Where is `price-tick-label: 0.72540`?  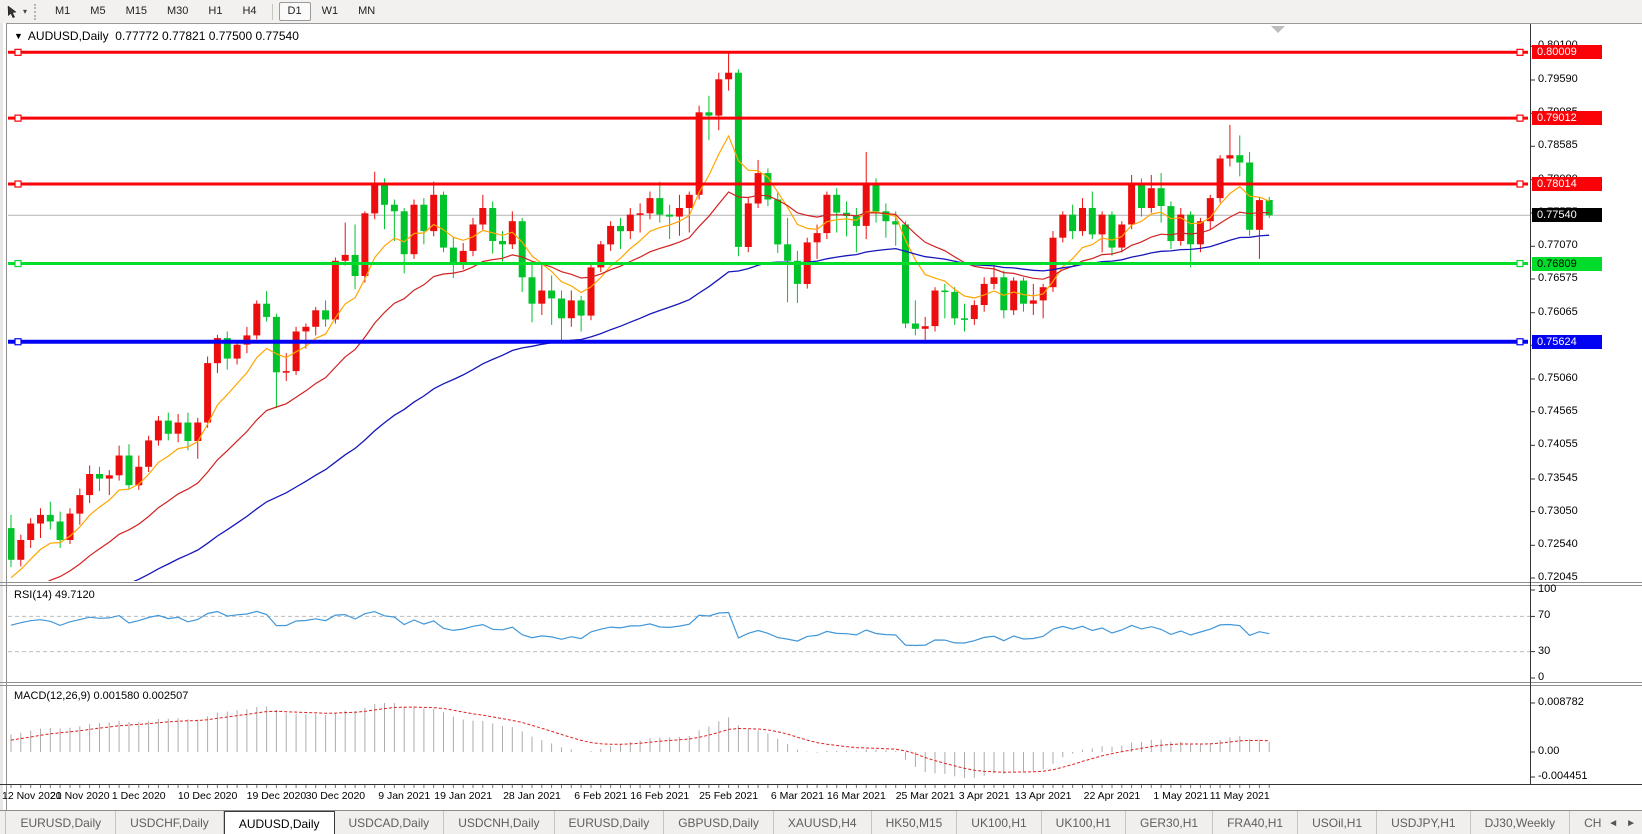 price-tick-label: 0.72540 is located at coordinates (1558, 544).